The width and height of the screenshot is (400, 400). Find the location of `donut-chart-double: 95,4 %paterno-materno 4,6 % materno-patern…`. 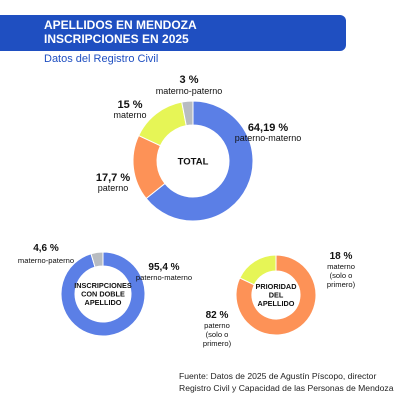

donut-chart-double: 95,4 %paterno-materno 4,6 % materno-patern… is located at coordinates (105, 290).